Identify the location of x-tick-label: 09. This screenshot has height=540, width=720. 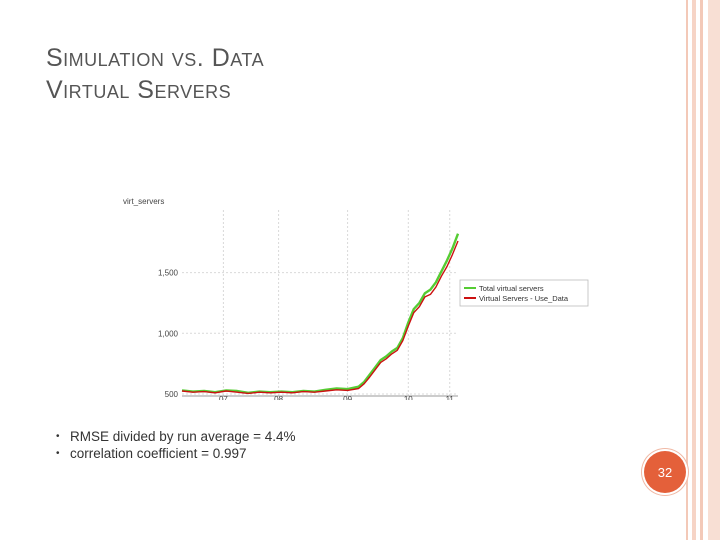
(347, 397).